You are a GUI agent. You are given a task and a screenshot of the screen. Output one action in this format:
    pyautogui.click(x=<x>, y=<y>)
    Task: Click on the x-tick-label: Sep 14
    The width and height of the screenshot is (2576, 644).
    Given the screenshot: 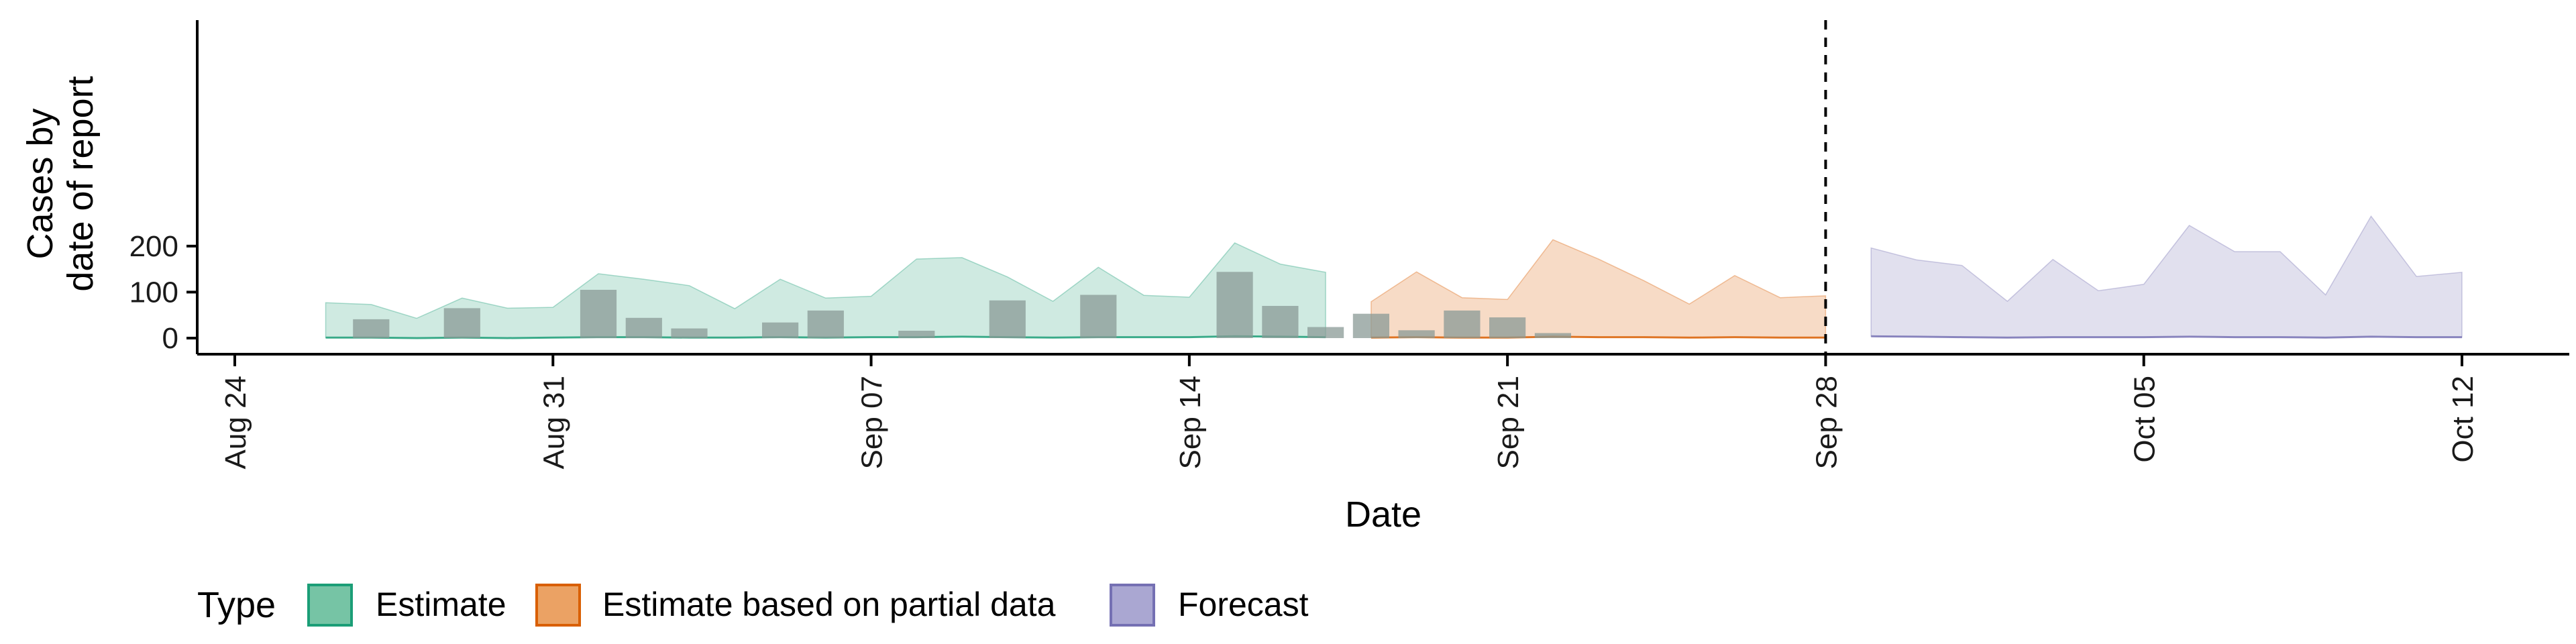 What is the action you would take?
    pyautogui.click(x=1190, y=422)
    